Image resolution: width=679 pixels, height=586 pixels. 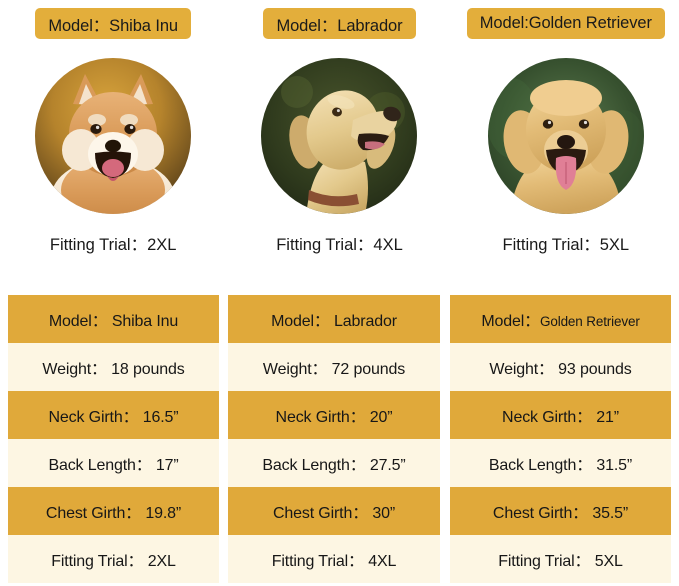 I want to click on model-badge-golden-retriever: Model:Golden Retriever, so click(x=565, y=23).